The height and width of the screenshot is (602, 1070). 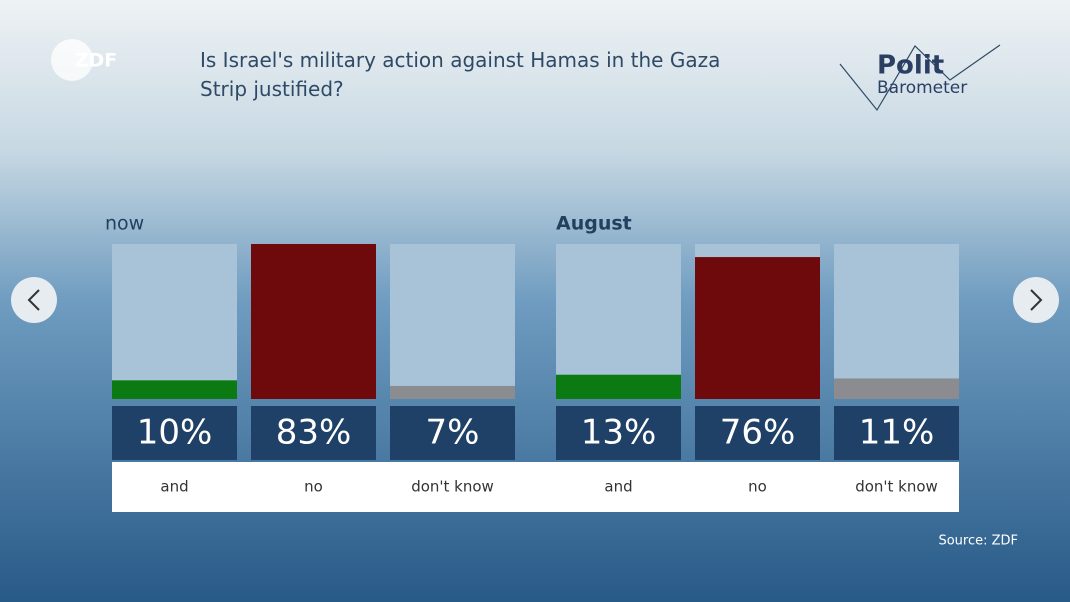 I want to click on label-strip, so click(x=535, y=487).